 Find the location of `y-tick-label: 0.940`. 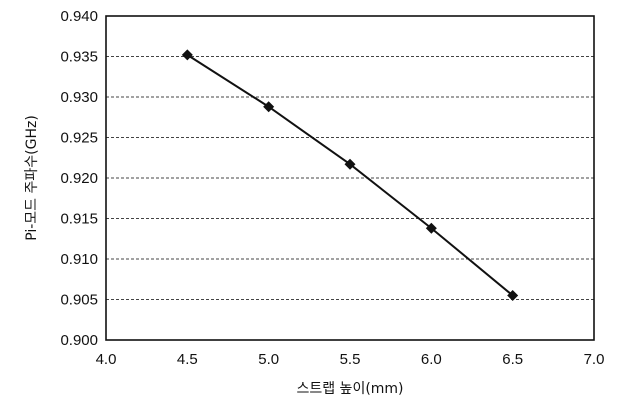

y-tick-label: 0.940 is located at coordinates (79, 16).